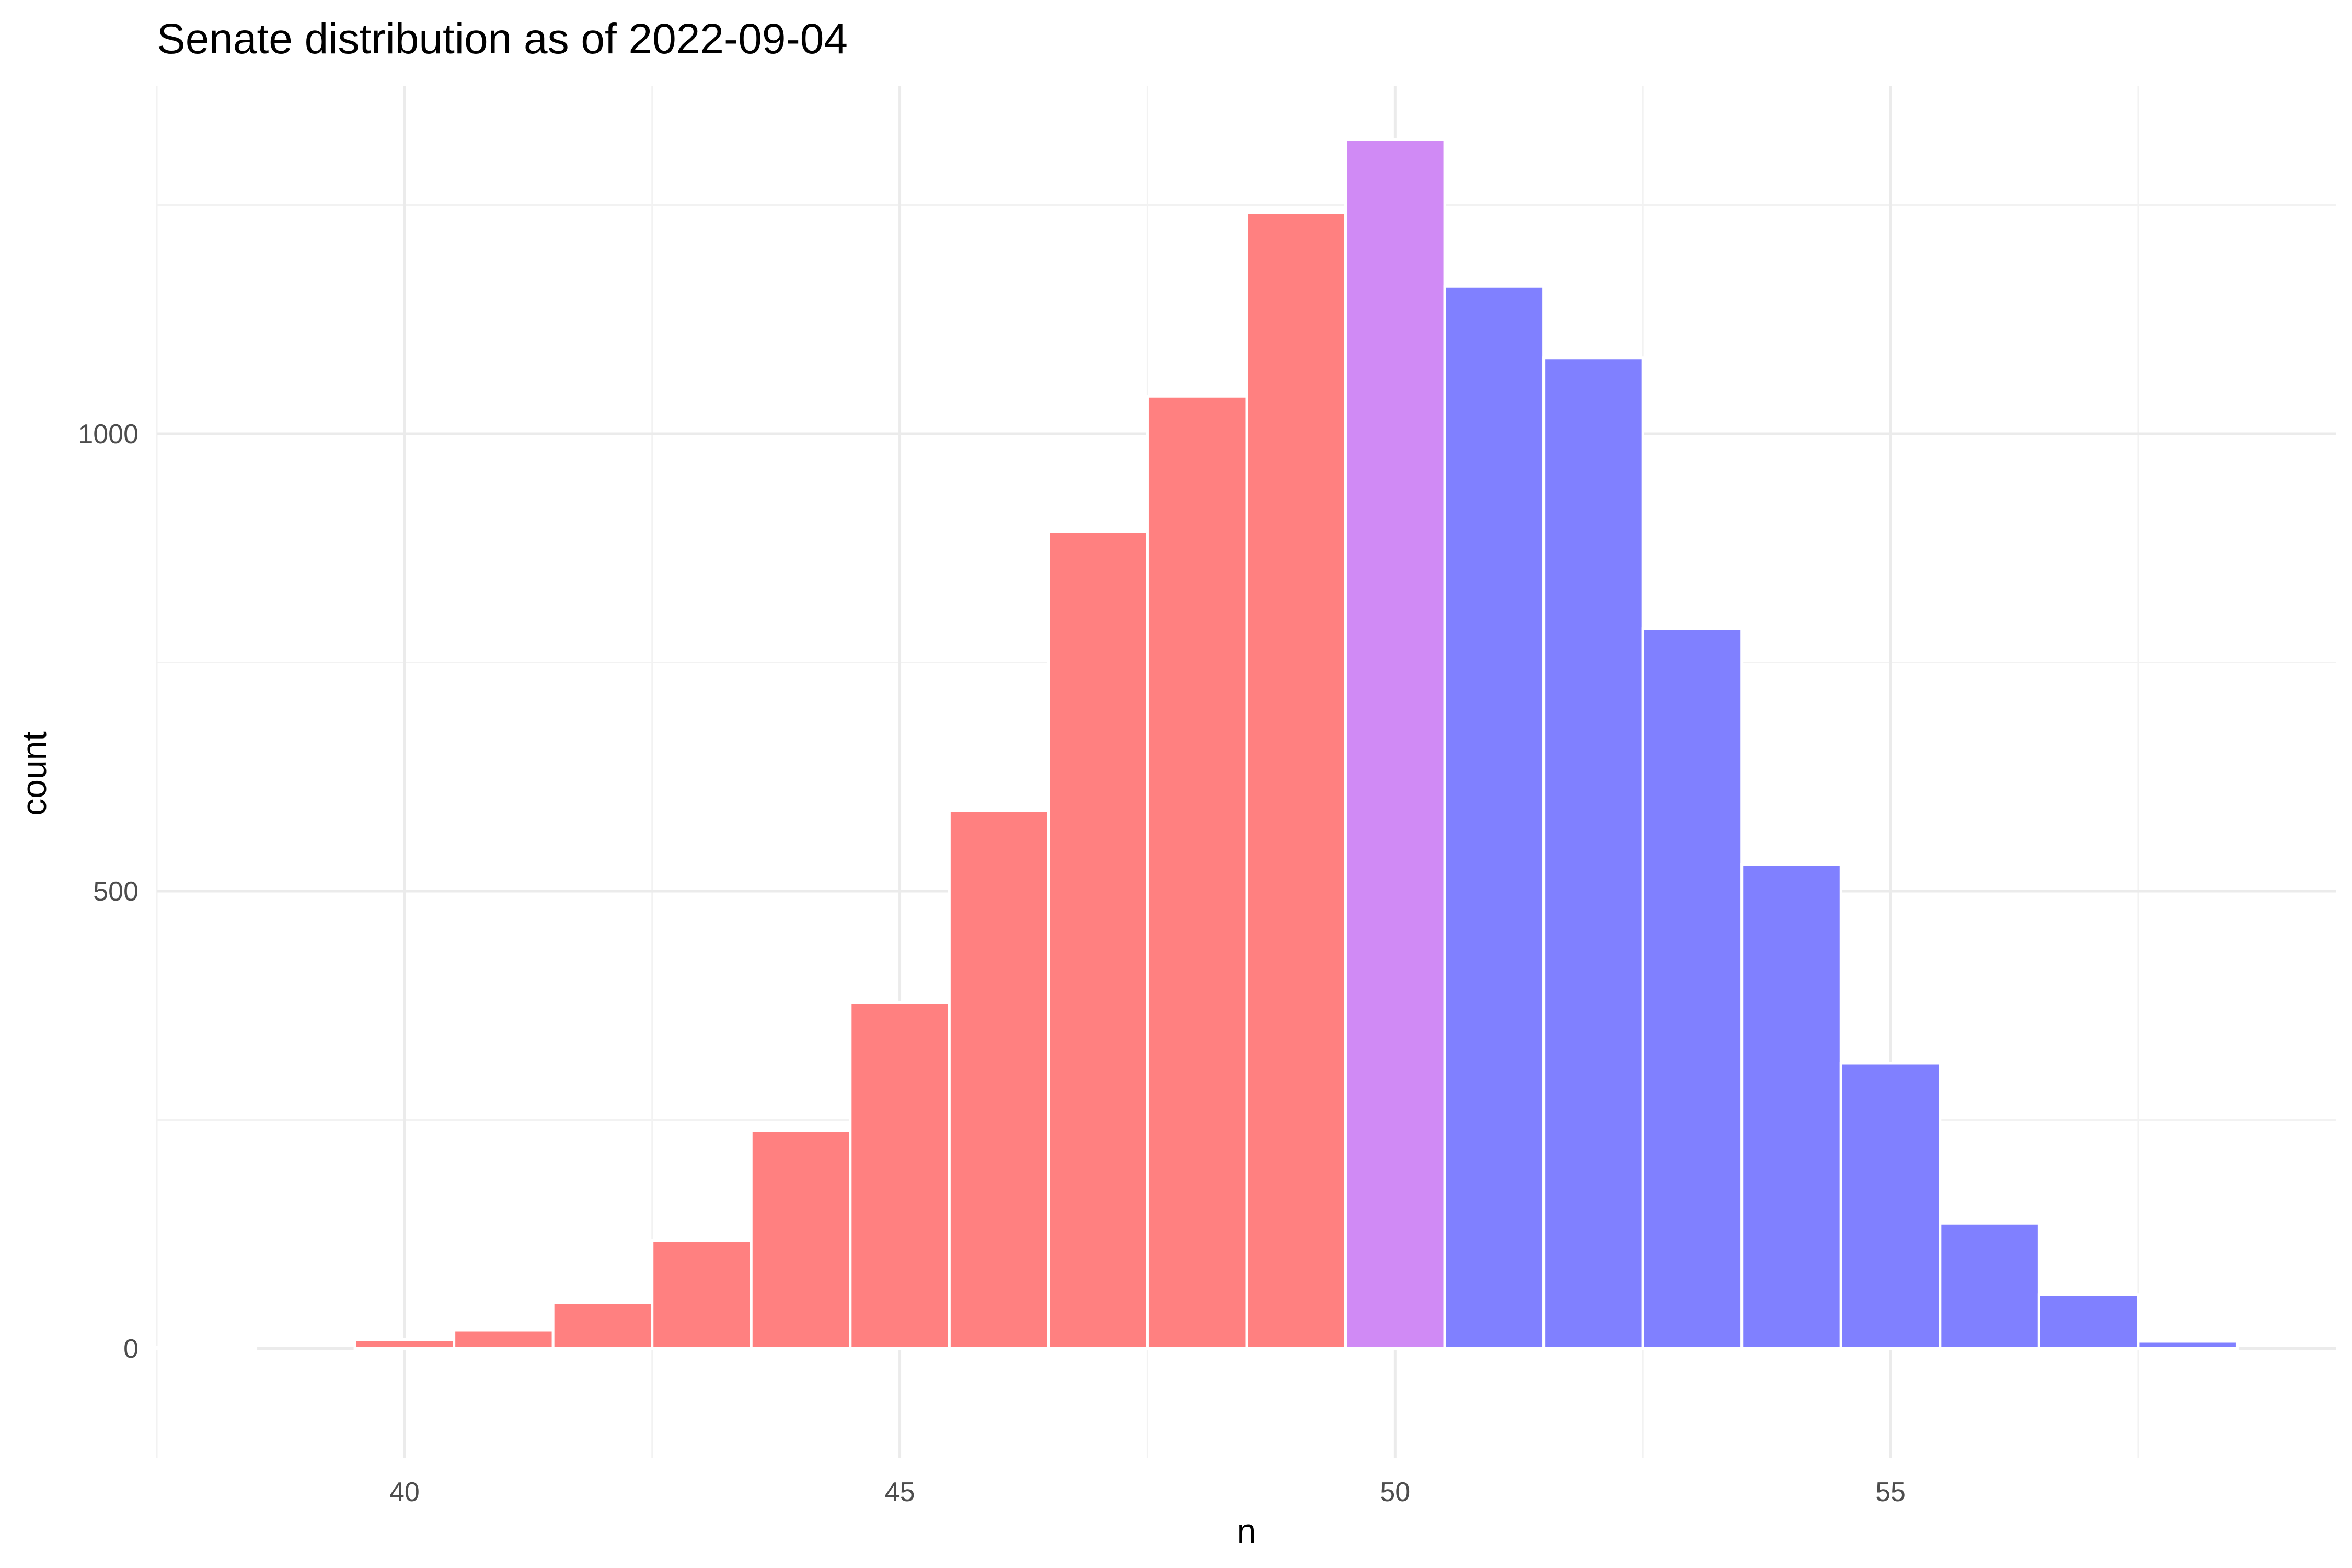 The width and height of the screenshot is (2352, 1568). What do you see at coordinates (1890, 1492) in the screenshot?
I see `x-tick-label-55: 55` at bounding box center [1890, 1492].